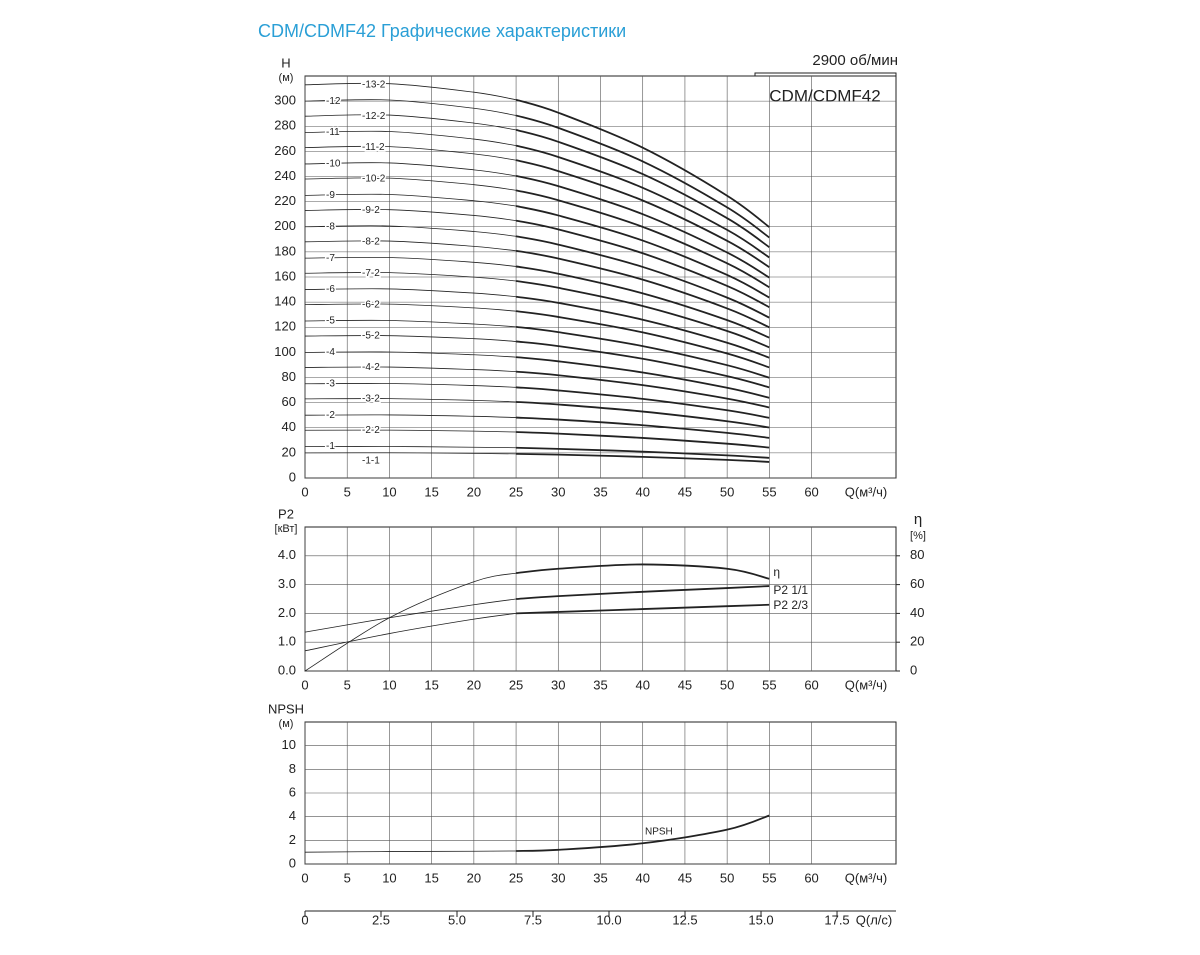  Describe the element at coordinates (285, 200) in the screenshot. I see `y-tick-label: 220` at that location.